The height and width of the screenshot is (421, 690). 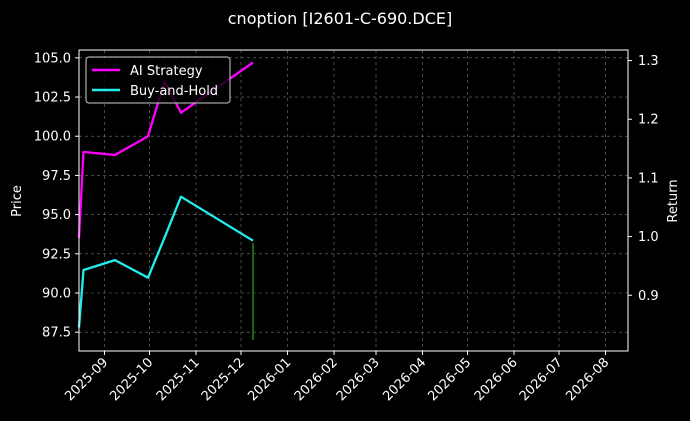 I want to click on y-axis-right: 0.9 1.0 1.1 1.2 1.3, so click(x=643, y=179).